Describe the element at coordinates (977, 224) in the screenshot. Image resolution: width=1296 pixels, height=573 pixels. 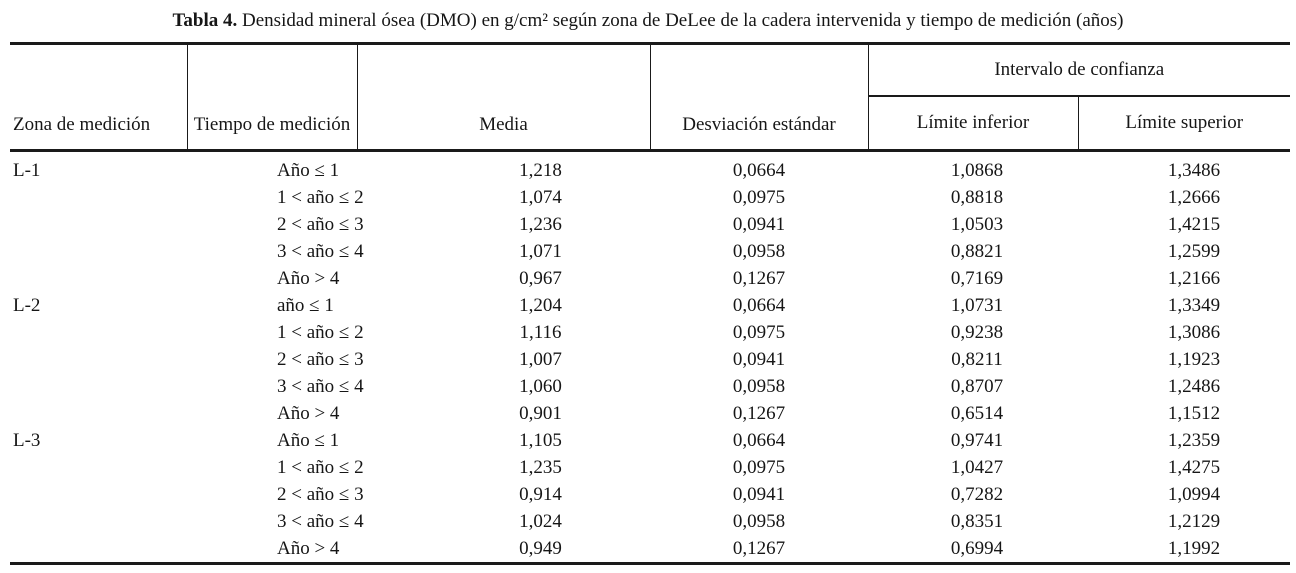
I see `limite-inferior-cell: 1,0503` at that location.